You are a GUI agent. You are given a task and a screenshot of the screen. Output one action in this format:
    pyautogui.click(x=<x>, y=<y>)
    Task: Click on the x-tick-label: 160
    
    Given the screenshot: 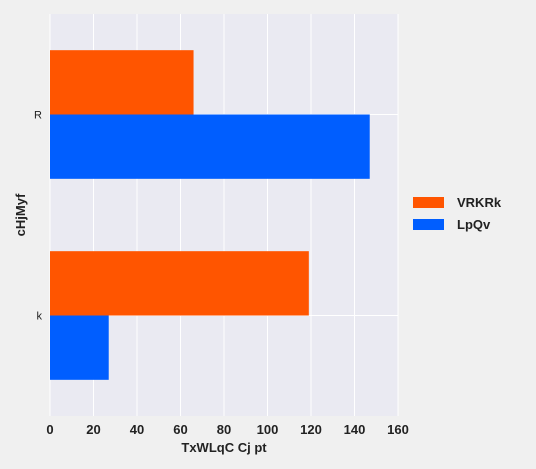 What is the action you would take?
    pyautogui.click(x=398, y=429)
    